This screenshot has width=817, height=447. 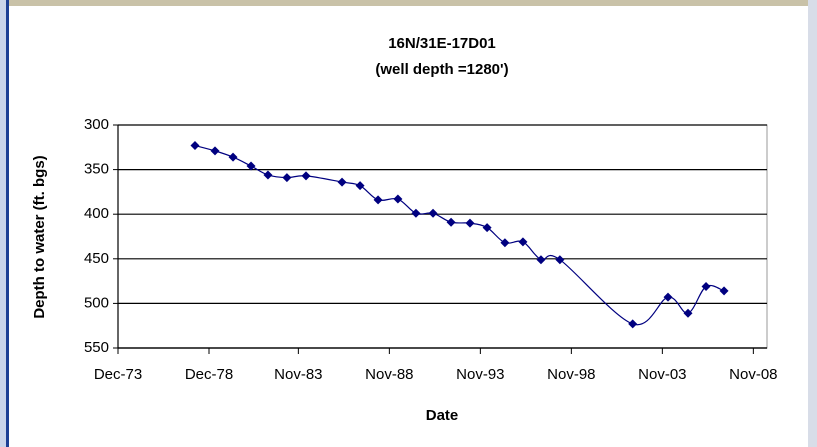 What do you see at coordinates (442, 415) in the screenshot?
I see `x-axis-title: Date` at bounding box center [442, 415].